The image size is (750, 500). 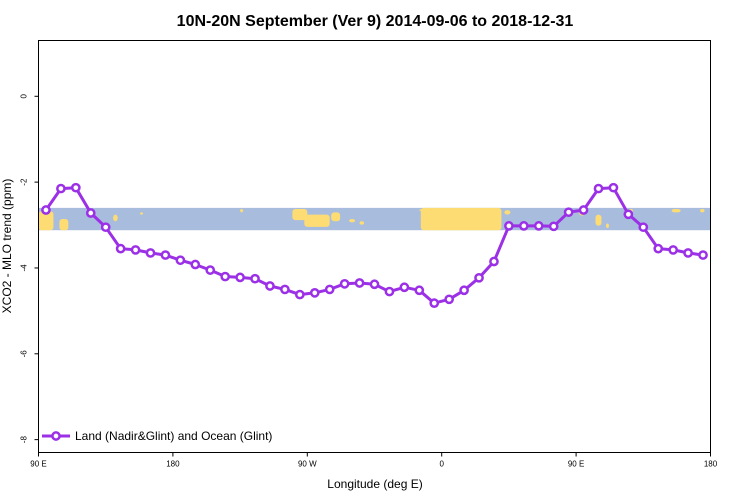 I want to click on y-tick-label: -6, so click(x=24, y=354).